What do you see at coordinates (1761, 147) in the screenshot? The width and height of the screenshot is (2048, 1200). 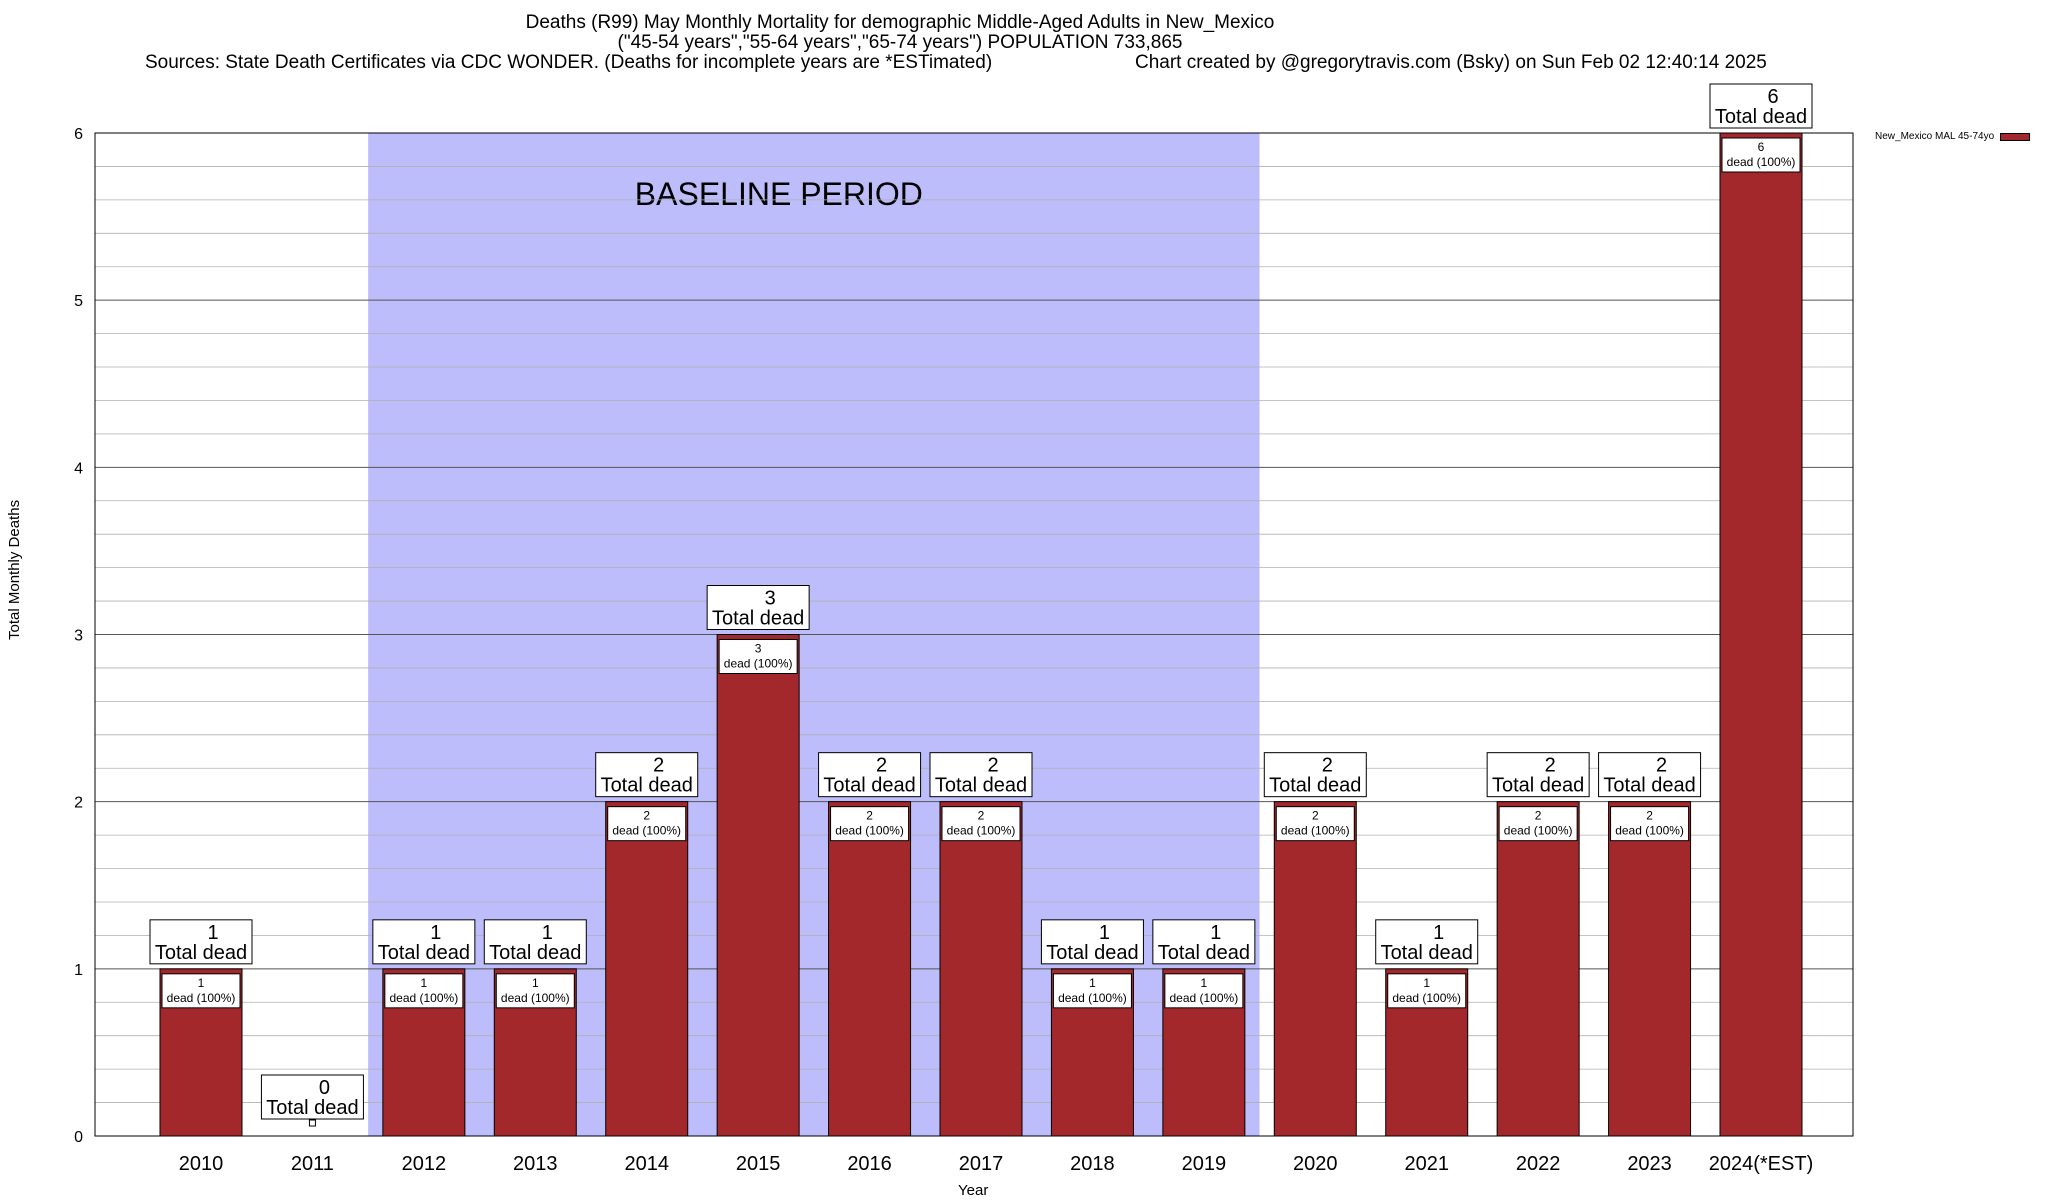 I see `inner-value-label: 6` at bounding box center [1761, 147].